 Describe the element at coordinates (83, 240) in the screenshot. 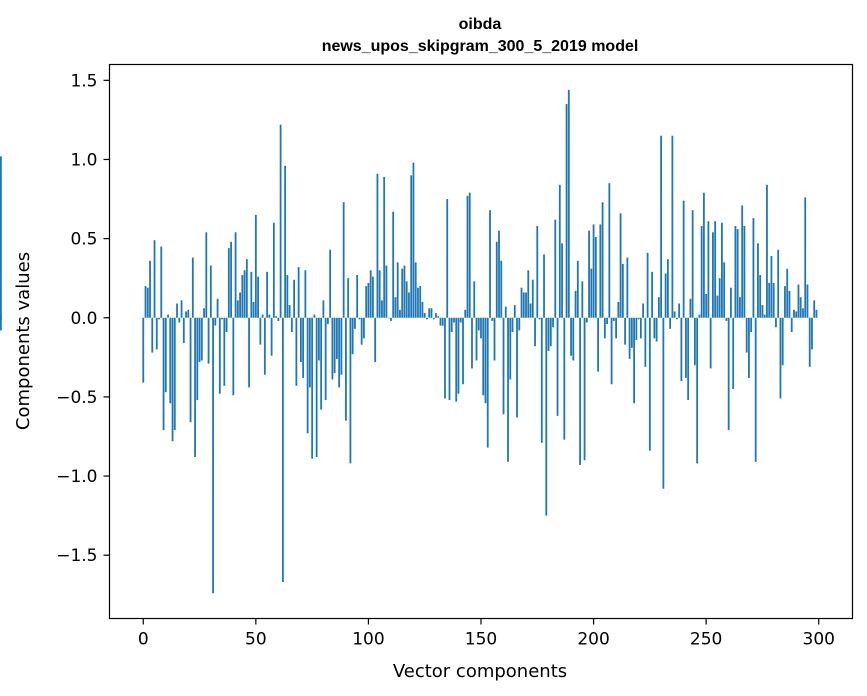

I see `y-tick-label: 0.5` at that location.